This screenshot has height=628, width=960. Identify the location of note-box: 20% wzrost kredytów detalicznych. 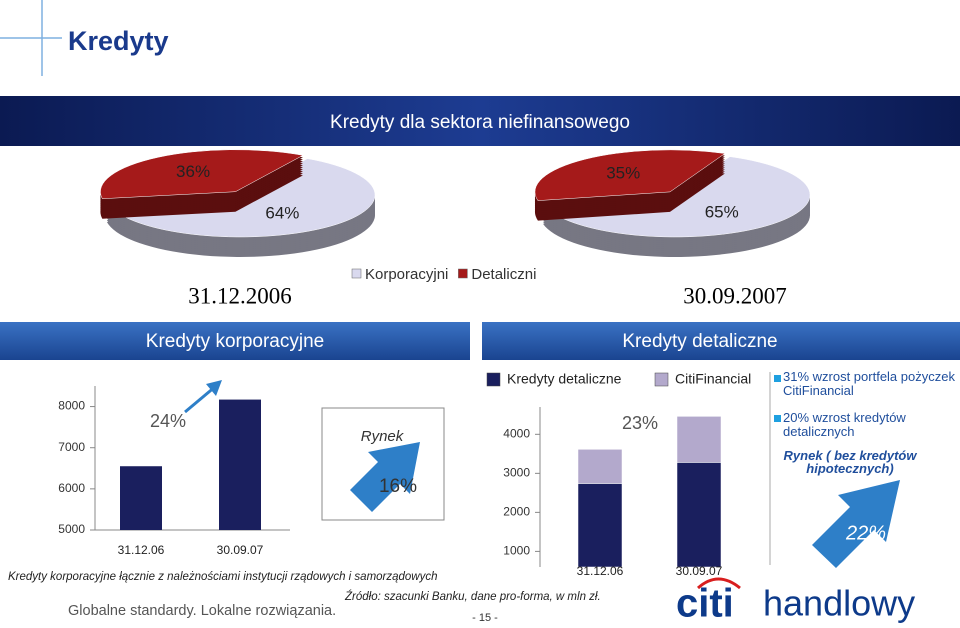
(844, 425).